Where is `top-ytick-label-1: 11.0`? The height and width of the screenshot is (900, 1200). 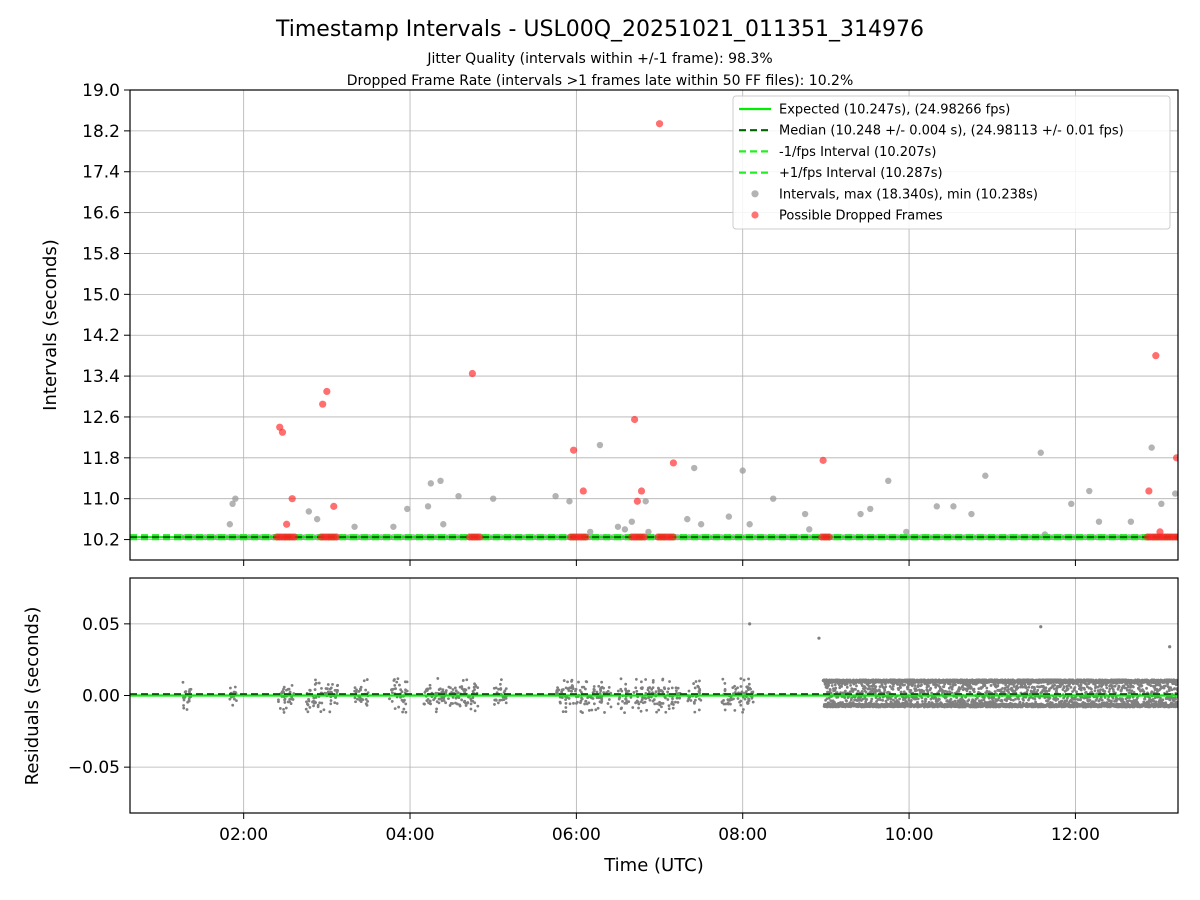 top-ytick-label-1: 11.0 is located at coordinates (101, 500).